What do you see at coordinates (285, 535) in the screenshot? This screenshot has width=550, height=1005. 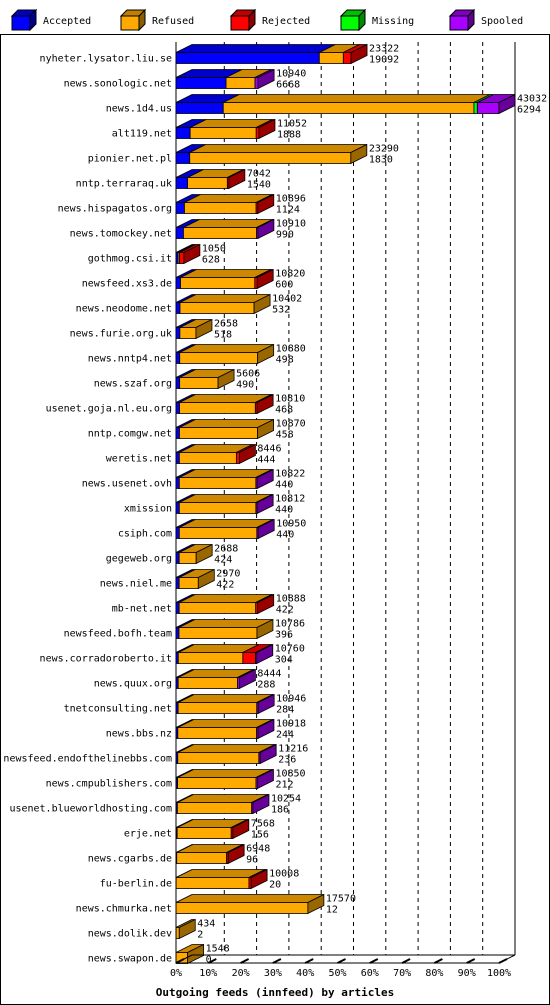 I see `accepted-value: 440` at bounding box center [285, 535].